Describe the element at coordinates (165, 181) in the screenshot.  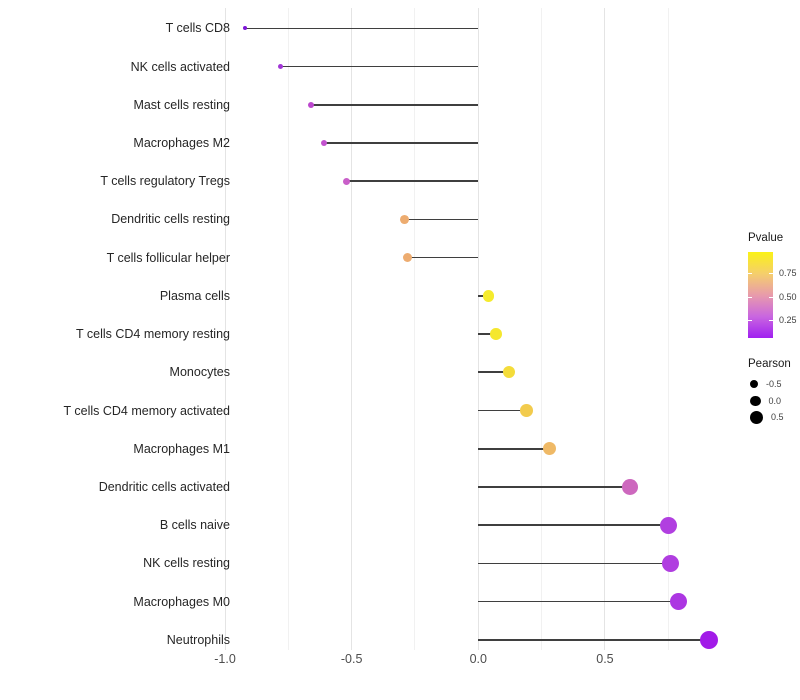
I see `y-axis-label: T cells regulatory Tregs` at that location.